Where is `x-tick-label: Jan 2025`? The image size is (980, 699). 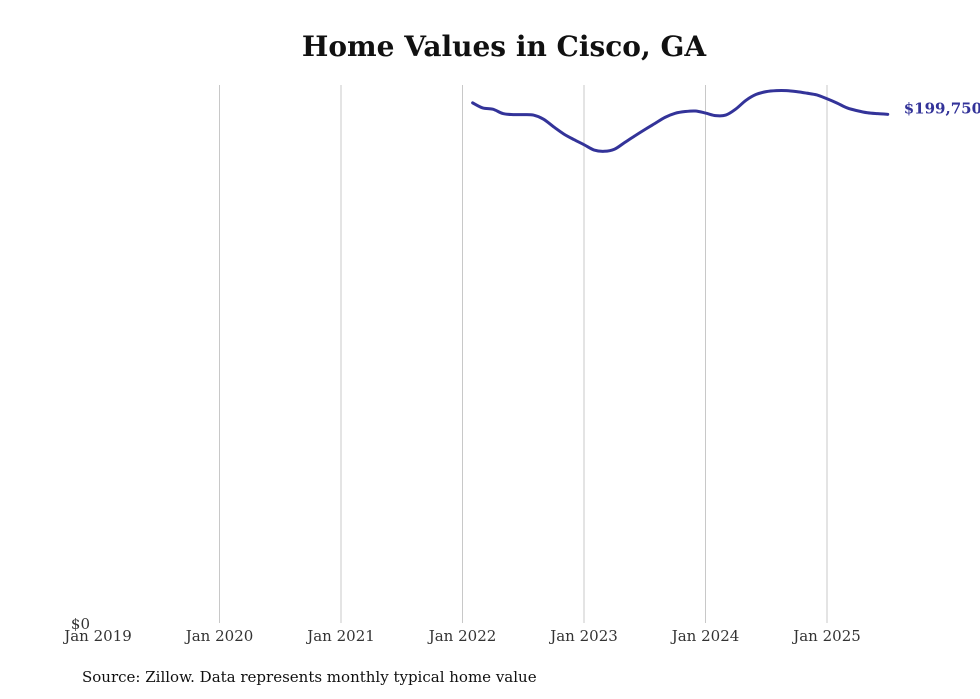 x-tick-label: Jan 2025 is located at coordinates (826, 636).